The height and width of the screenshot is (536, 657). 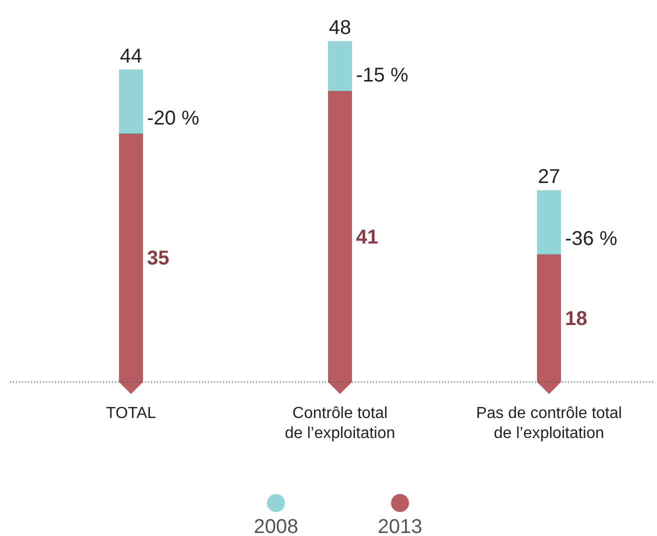 What do you see at coordinates (276, 526) in the screenshot?
I see `legend-label: 2008` at bounding box center [276, 526].